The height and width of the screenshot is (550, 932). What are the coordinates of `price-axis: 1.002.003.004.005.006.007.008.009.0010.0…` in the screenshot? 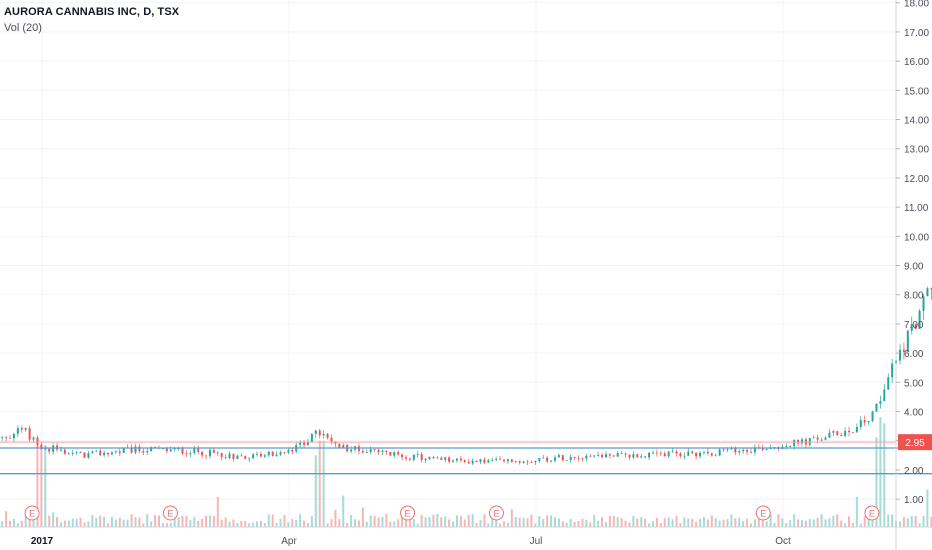 It's located at (912, 275).